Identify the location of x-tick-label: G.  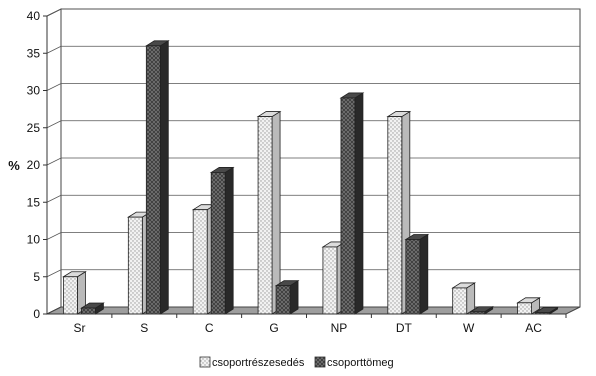
(273, 328).